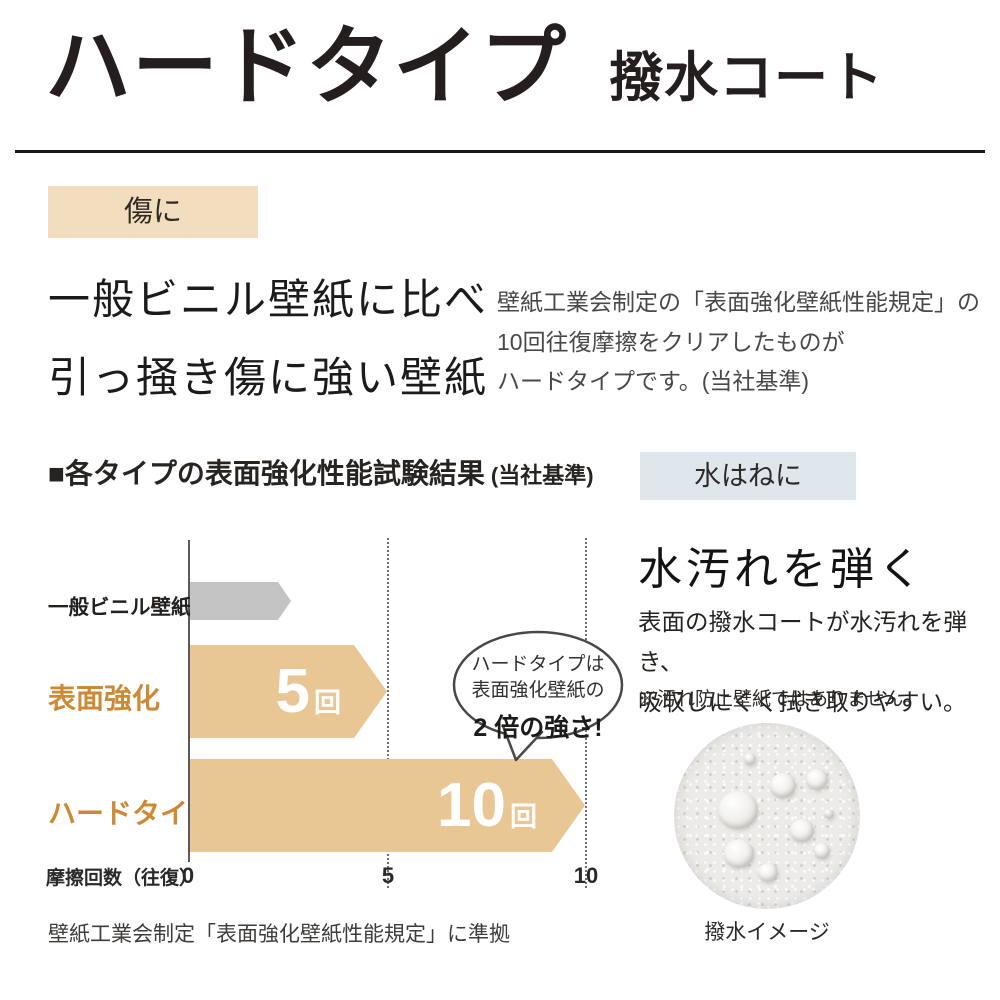 The width and height of the screenshot is (1000, 1000). What do you see at coordinates (738, 302) in the screenshot?
I see `scratch-desc-line1: 壁紙工業会制定の「表面強化壁紙性能規定」の` at bounding box center [738, 302].